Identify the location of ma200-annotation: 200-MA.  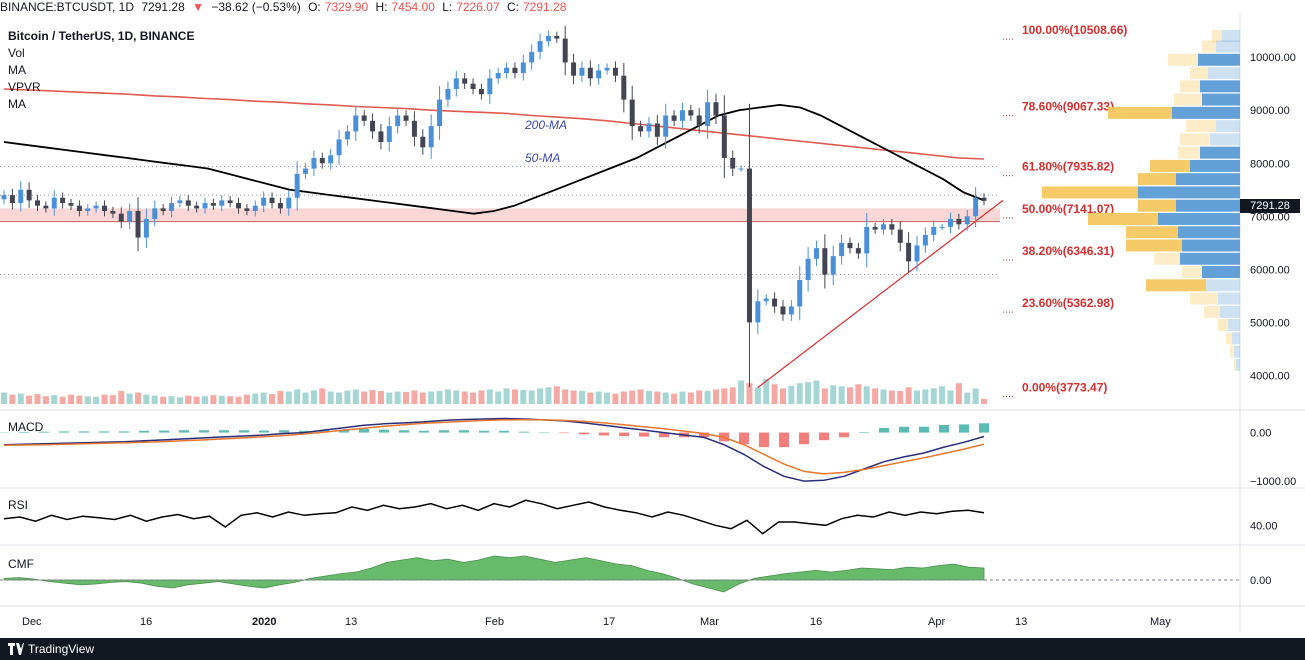
(545, 125).